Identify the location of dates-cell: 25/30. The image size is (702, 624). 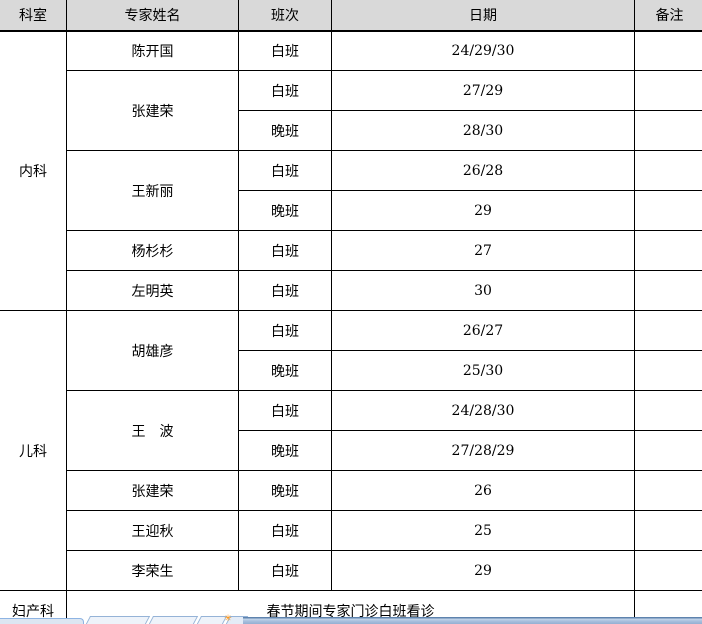
(483, 370).